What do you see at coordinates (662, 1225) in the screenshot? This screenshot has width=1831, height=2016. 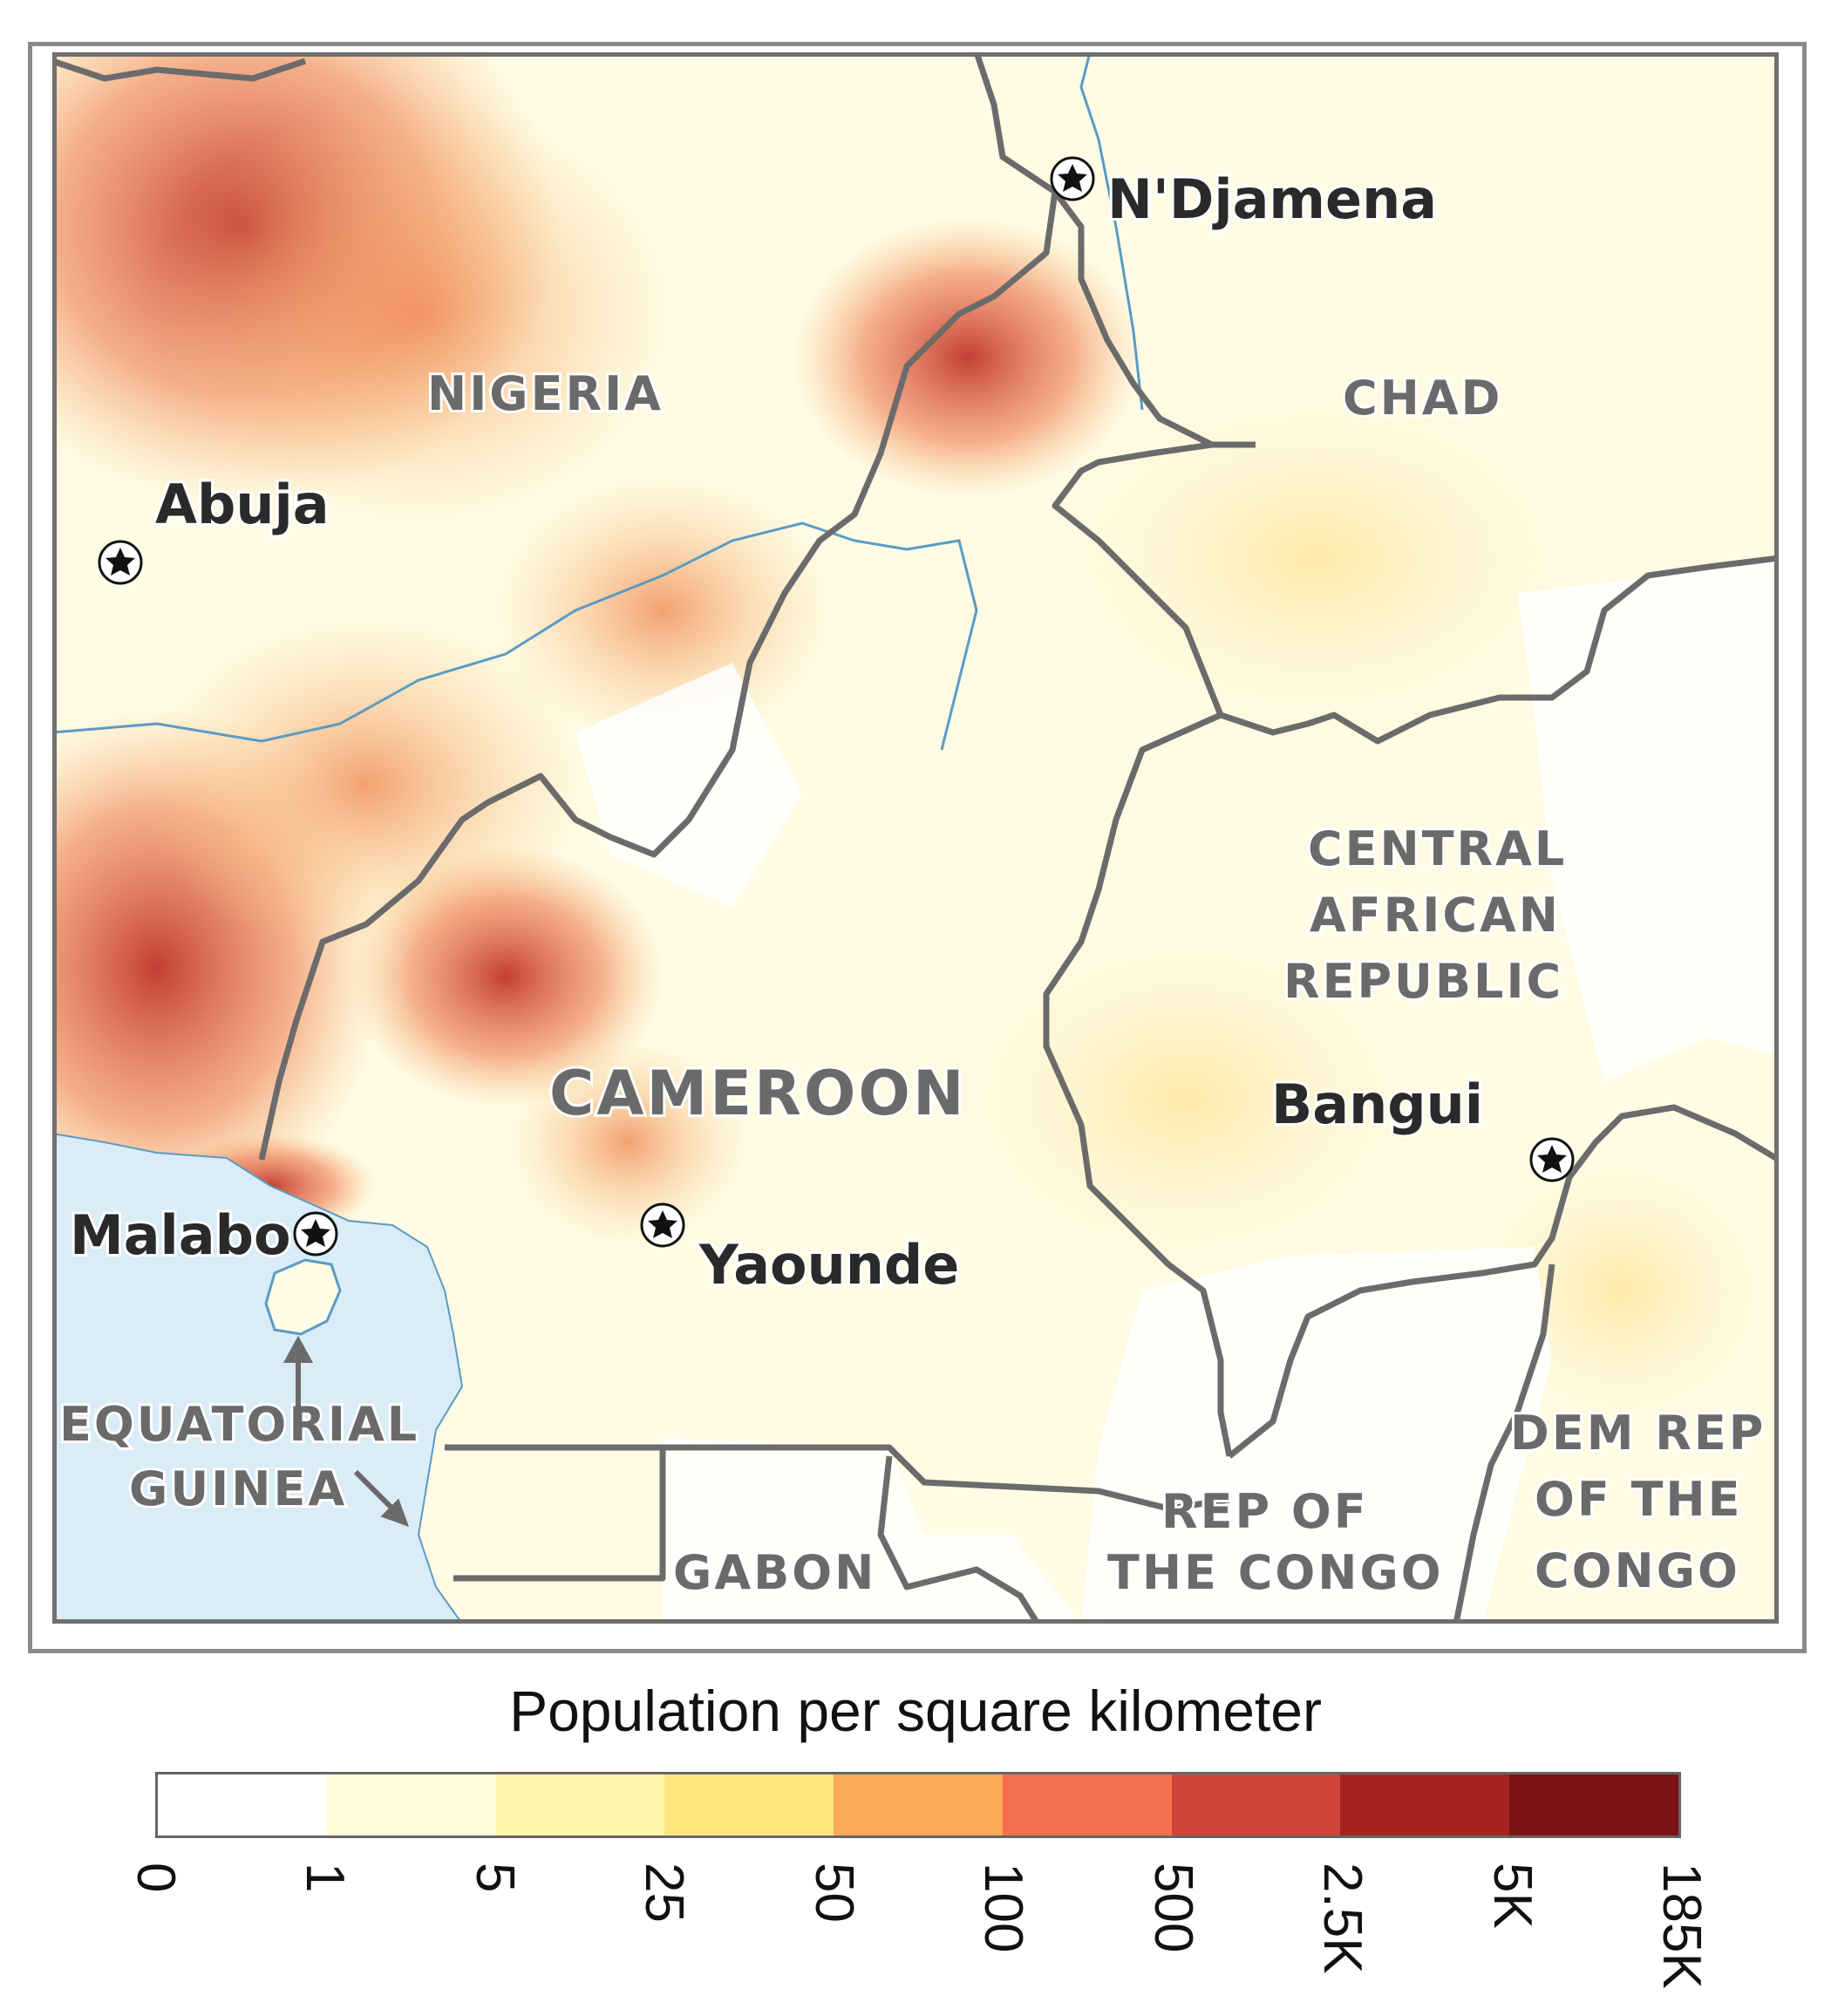 I see `capital-star-yaounde` at bounding box center [662, 1225].